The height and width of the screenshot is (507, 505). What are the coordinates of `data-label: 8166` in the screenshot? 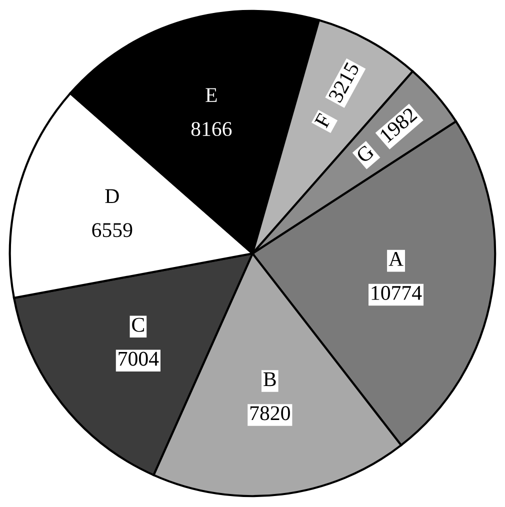 It's located at (211, 129).